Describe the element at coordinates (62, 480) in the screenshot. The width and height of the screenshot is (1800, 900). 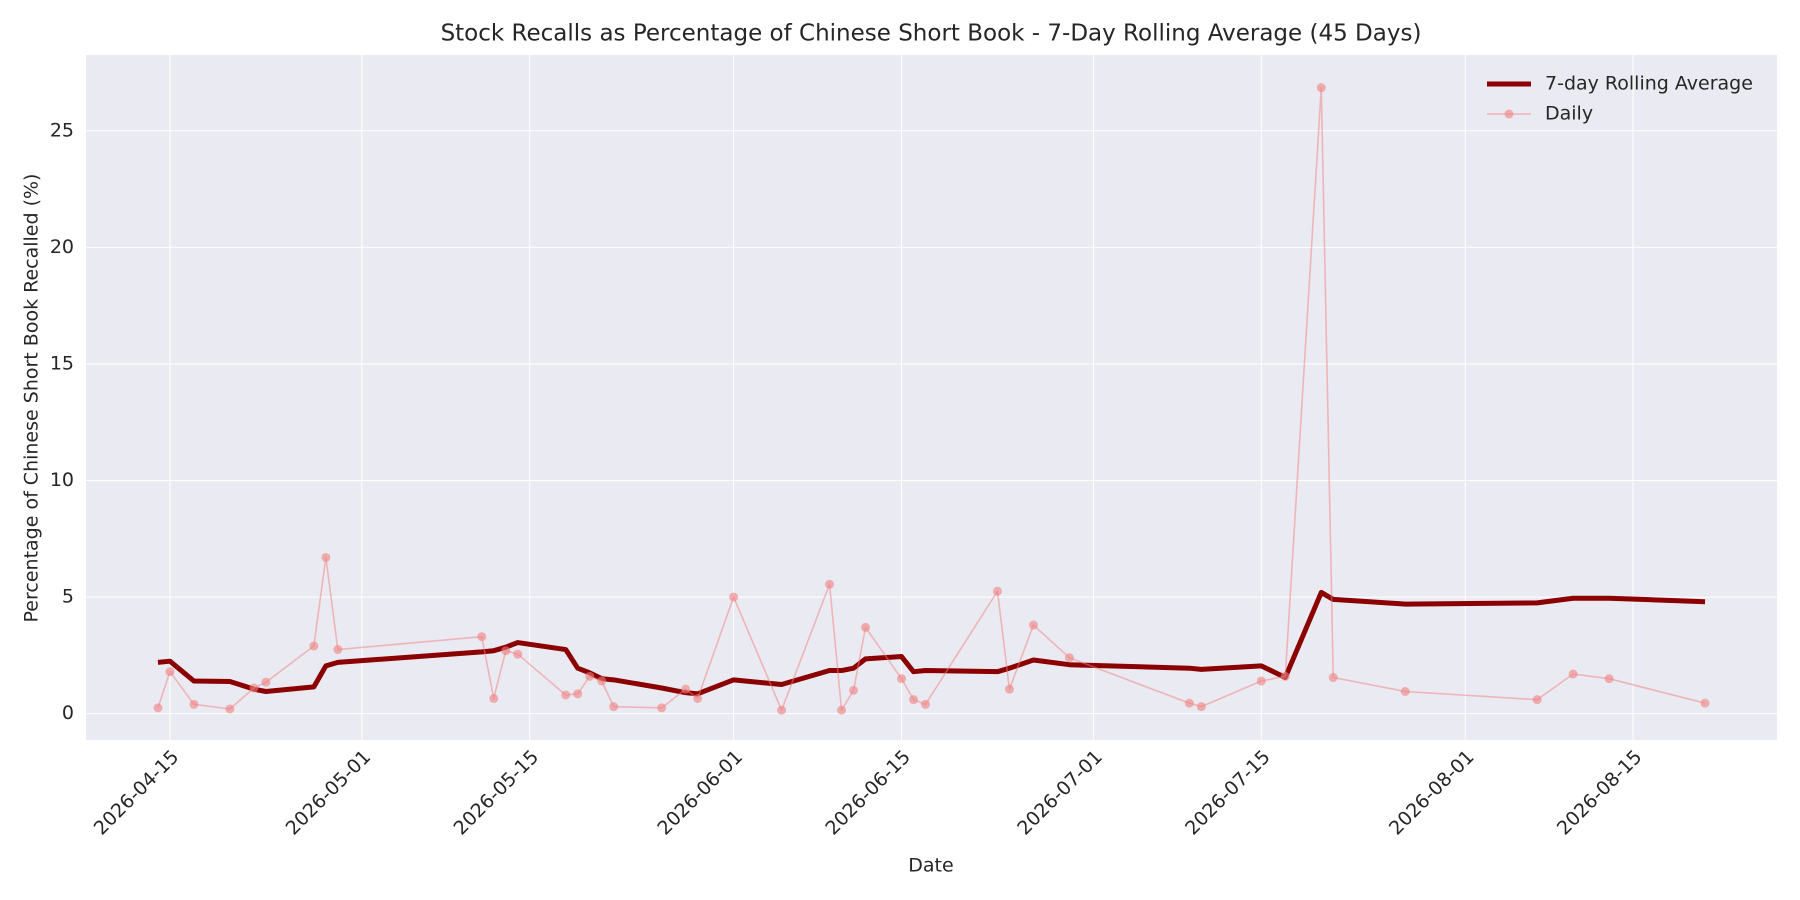
I see `y-tick-label: 10` at that location.